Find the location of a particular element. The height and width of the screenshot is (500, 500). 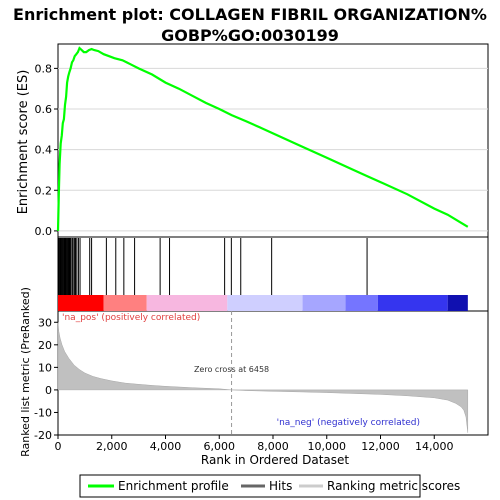

legend-label-enrichment-profile: Enrichment profile is located at coordinates (173, 486).